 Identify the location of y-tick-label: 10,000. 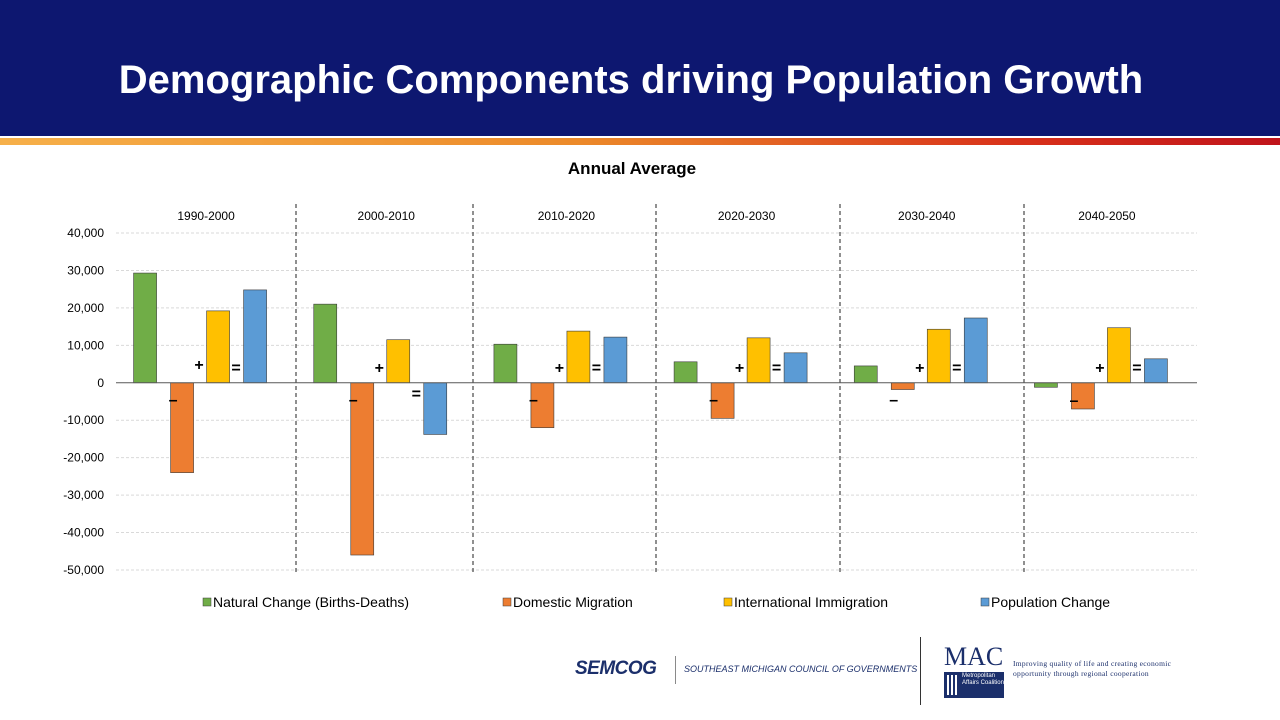
(85, 345).